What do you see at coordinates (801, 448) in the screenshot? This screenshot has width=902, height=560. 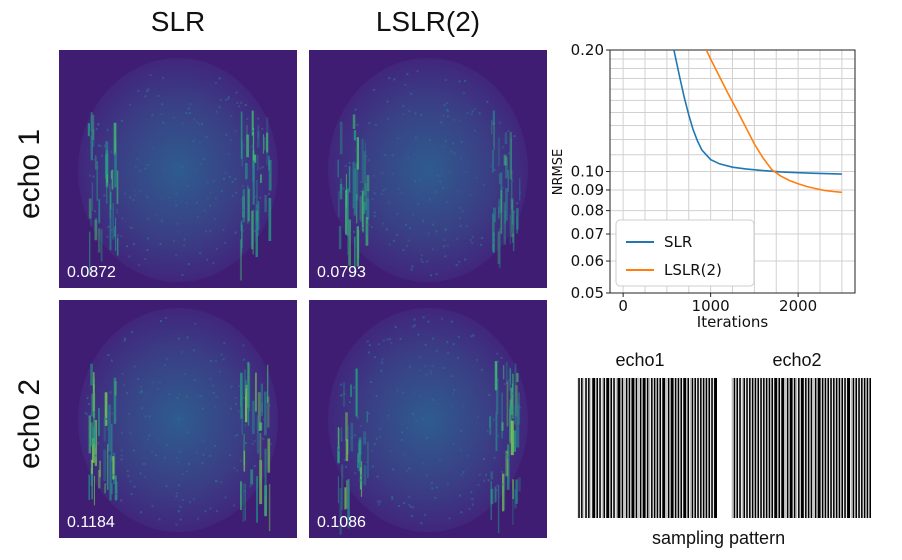 I see `sampling-pattern-echo2` at bounding box center [801, 448].